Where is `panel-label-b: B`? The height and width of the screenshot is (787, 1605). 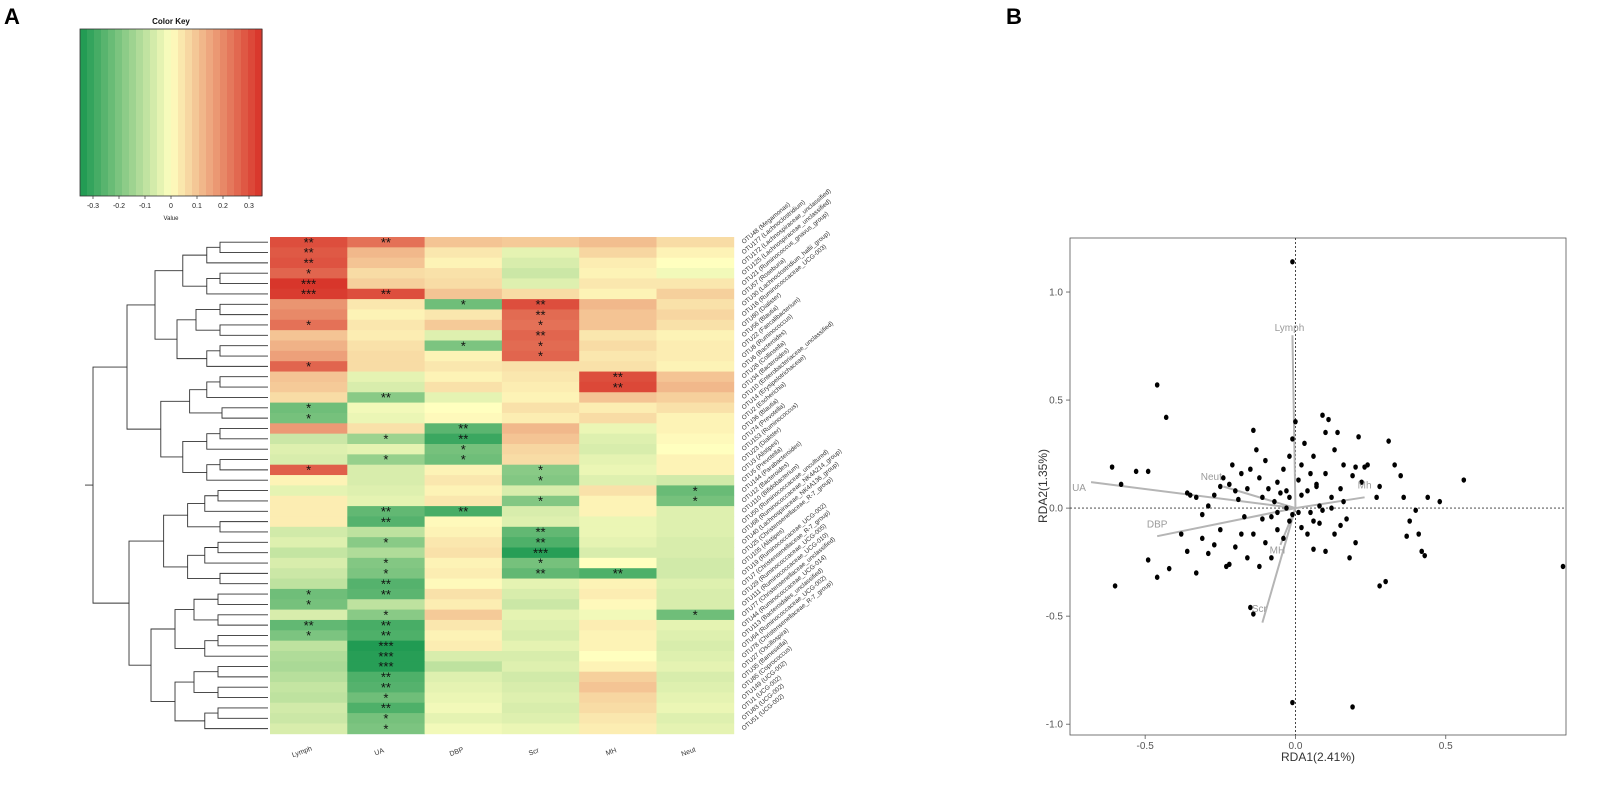
panel-label-b: B is located at coordinates (1014, 16).